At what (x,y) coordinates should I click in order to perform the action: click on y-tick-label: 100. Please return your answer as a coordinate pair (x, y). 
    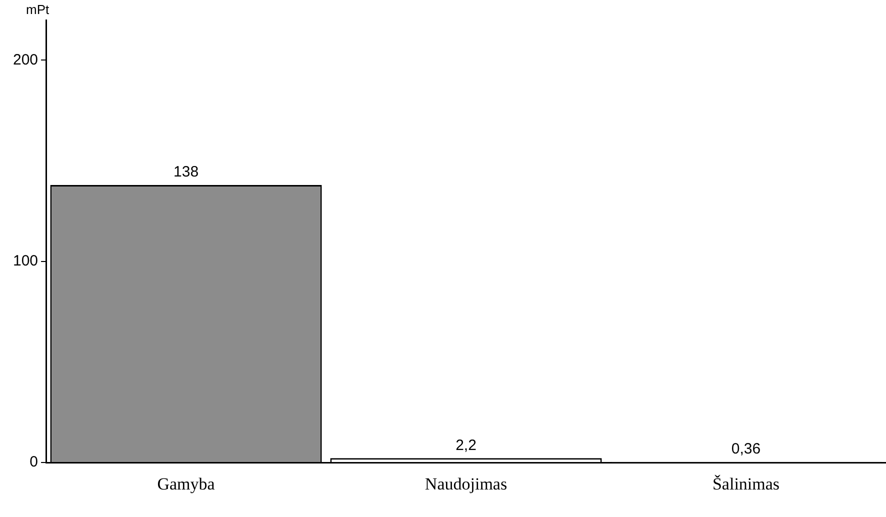
    Looking at the image, I should click on (25, 261).